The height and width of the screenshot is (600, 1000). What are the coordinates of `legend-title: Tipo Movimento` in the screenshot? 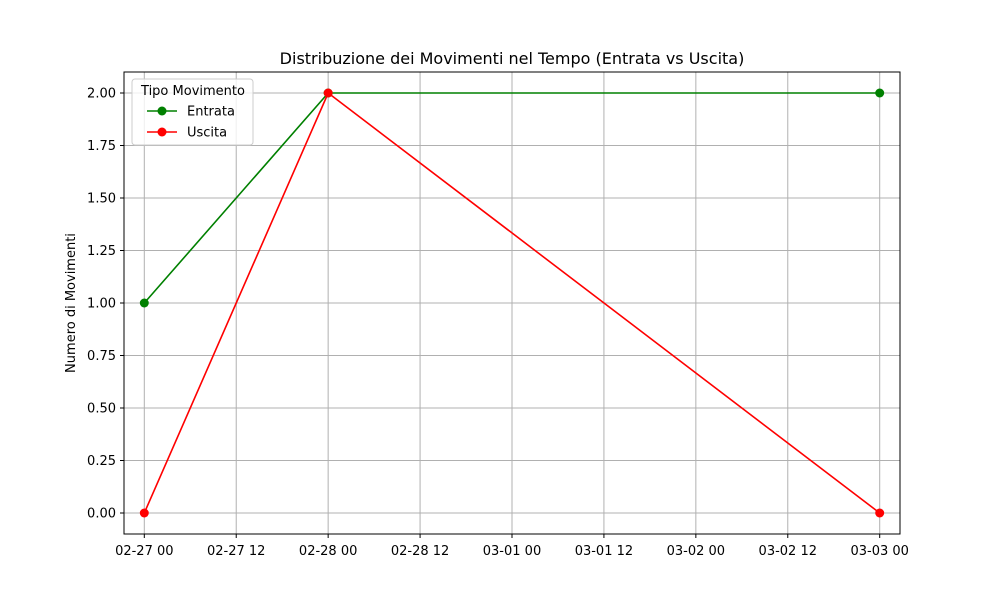 It's located at (192, 91).